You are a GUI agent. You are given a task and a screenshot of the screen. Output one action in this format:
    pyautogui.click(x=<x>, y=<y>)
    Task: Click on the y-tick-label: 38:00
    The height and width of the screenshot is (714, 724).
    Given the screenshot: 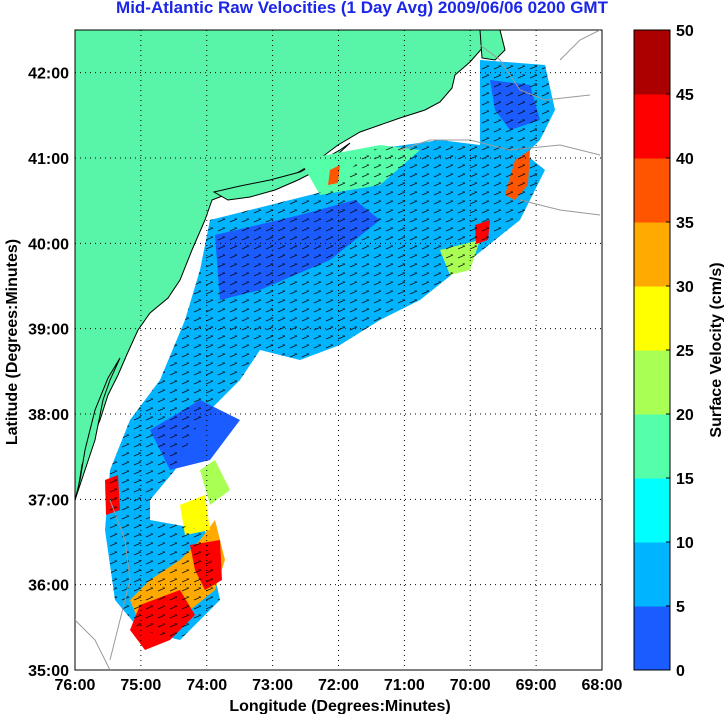 What is the action you would take?
    pyautogui.click(x=48, y=415)
    